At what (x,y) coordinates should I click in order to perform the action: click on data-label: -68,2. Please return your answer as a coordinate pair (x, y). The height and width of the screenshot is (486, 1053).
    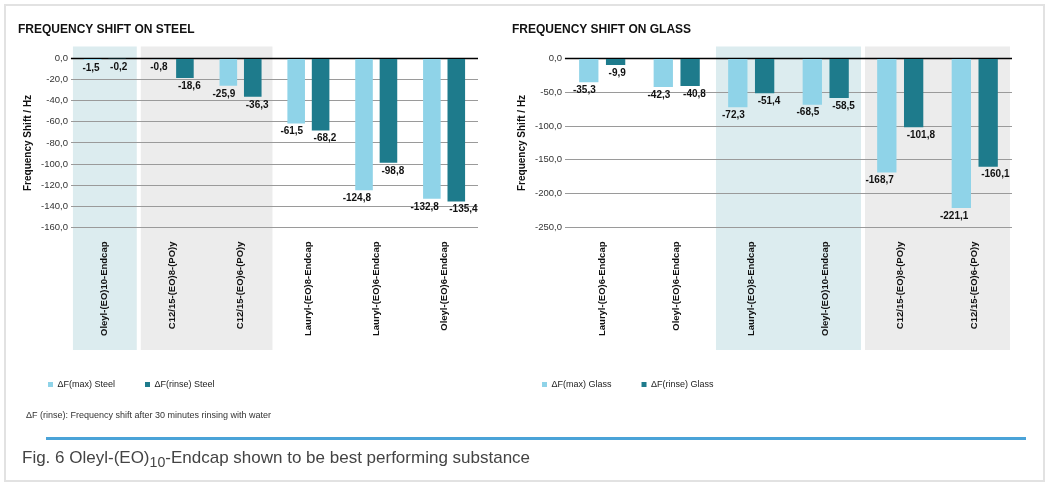
    Looking at the image, I should click on (325, 138).